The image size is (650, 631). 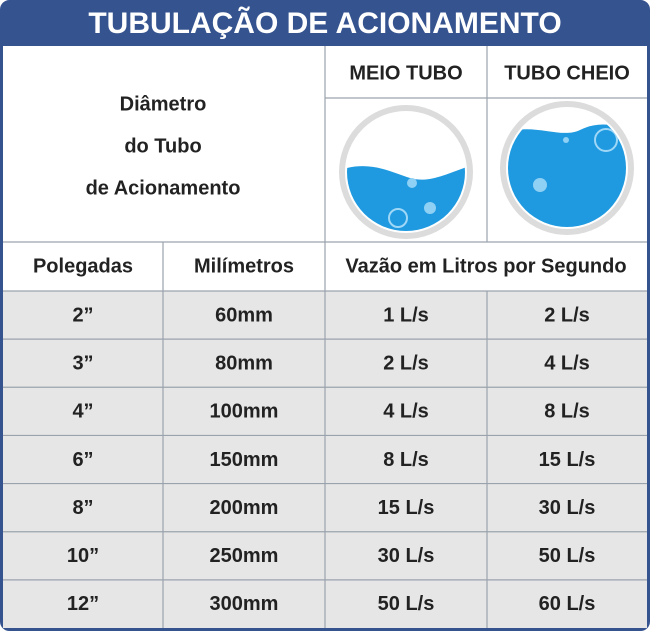 What do you see at coordinates (82, 412) in the screenshot?
I see `cell: 4”` at bounding box center [82, 412].